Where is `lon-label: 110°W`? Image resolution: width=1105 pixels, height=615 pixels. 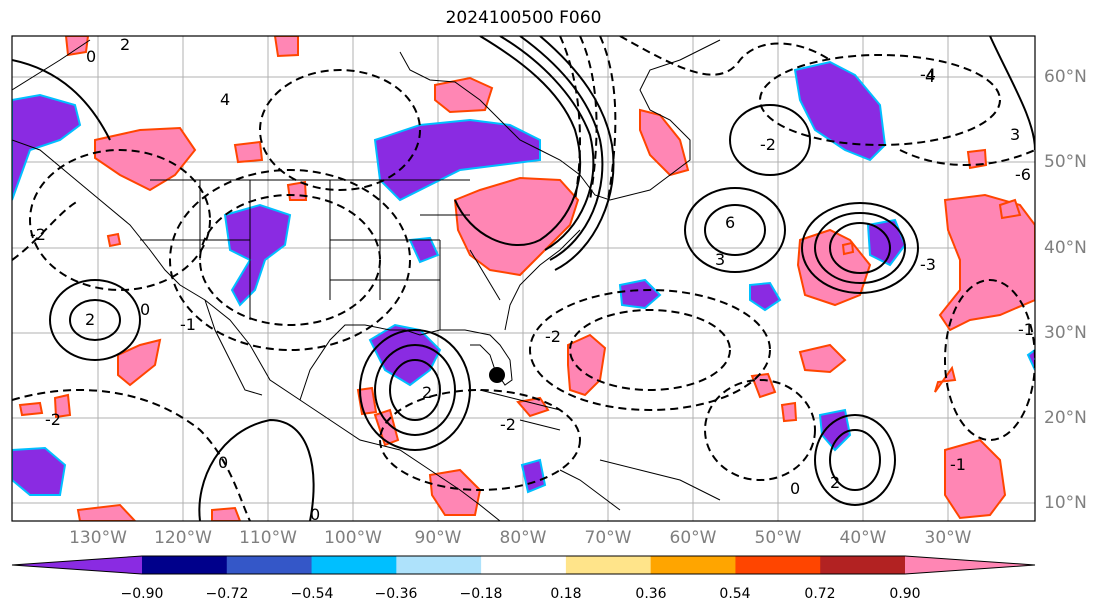
lon-label: 110°W is located at coordinates (268, 538).